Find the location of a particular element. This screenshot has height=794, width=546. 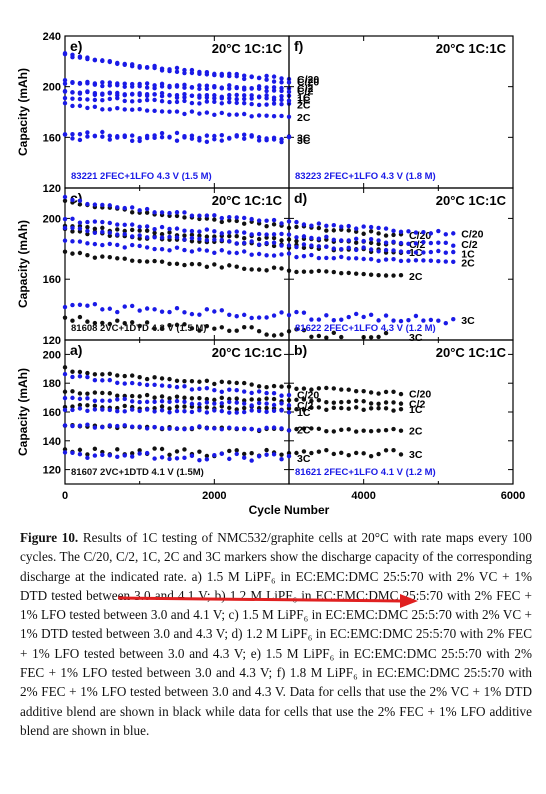

series-label-a-C-2: C/2 is located at coordinates (417, 404).